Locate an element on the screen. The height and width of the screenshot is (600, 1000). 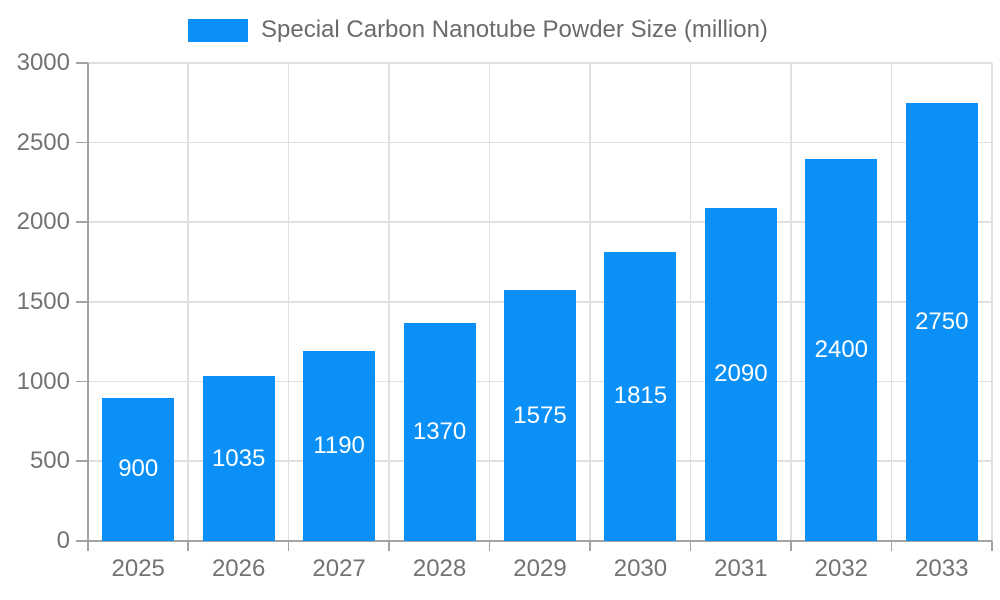
x-tick-label: 2027 is located at coordinates (339, 568).